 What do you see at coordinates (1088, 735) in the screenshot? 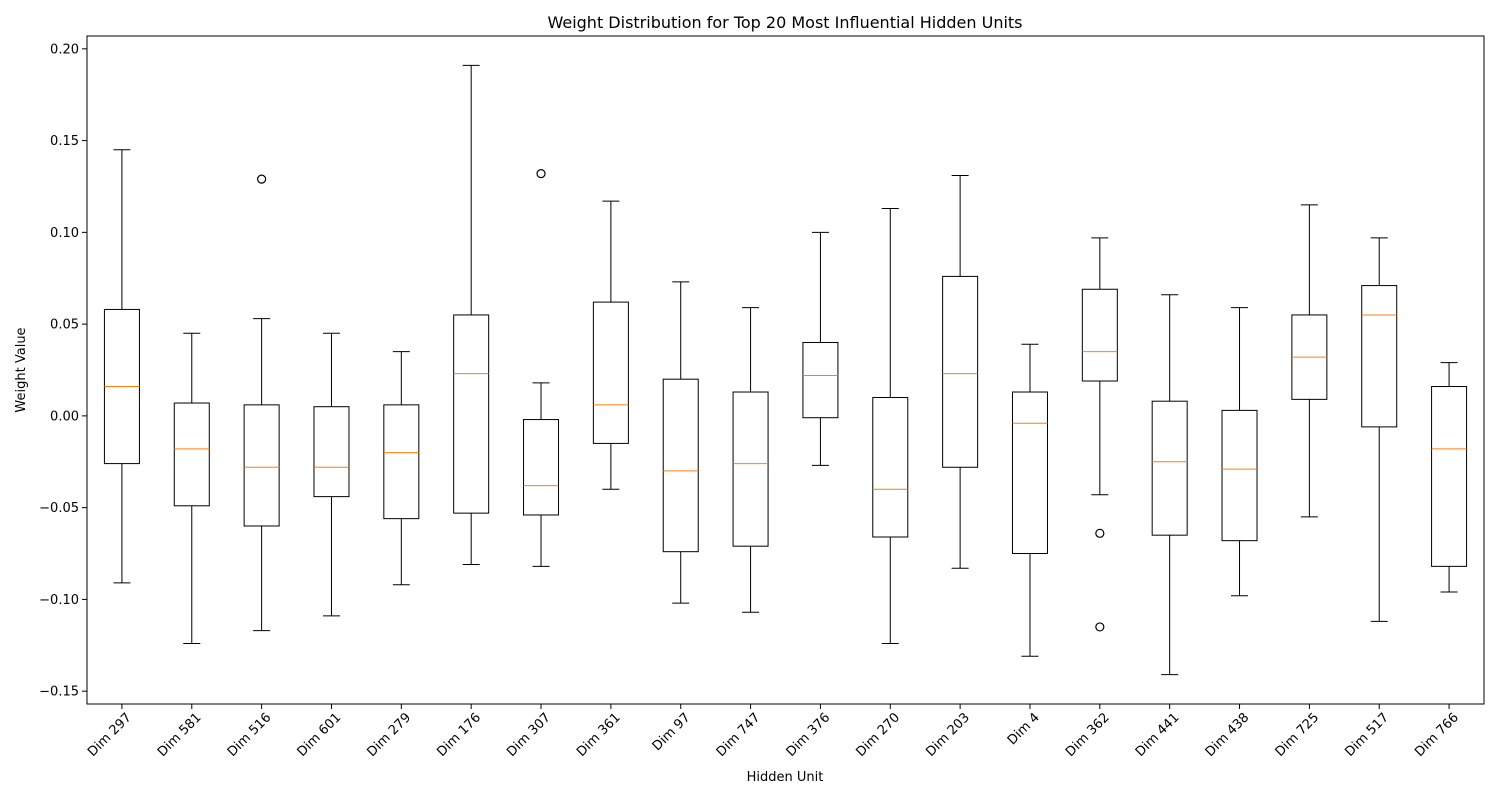
I see `x-tick-label: Dim 362` at bounding box center [1088, 735].